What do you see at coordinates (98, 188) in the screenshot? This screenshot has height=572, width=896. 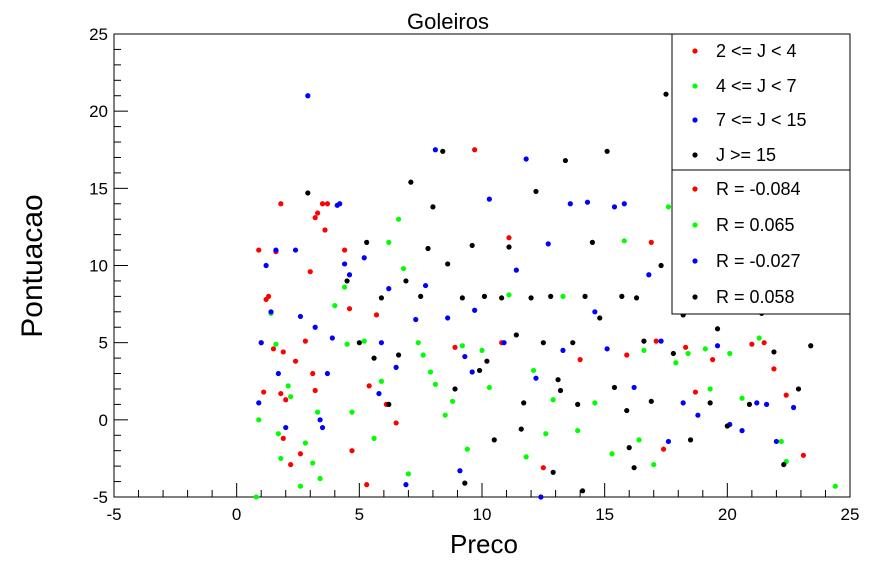 I see `y-tick-label: 15` at bounding box center [98, 188].